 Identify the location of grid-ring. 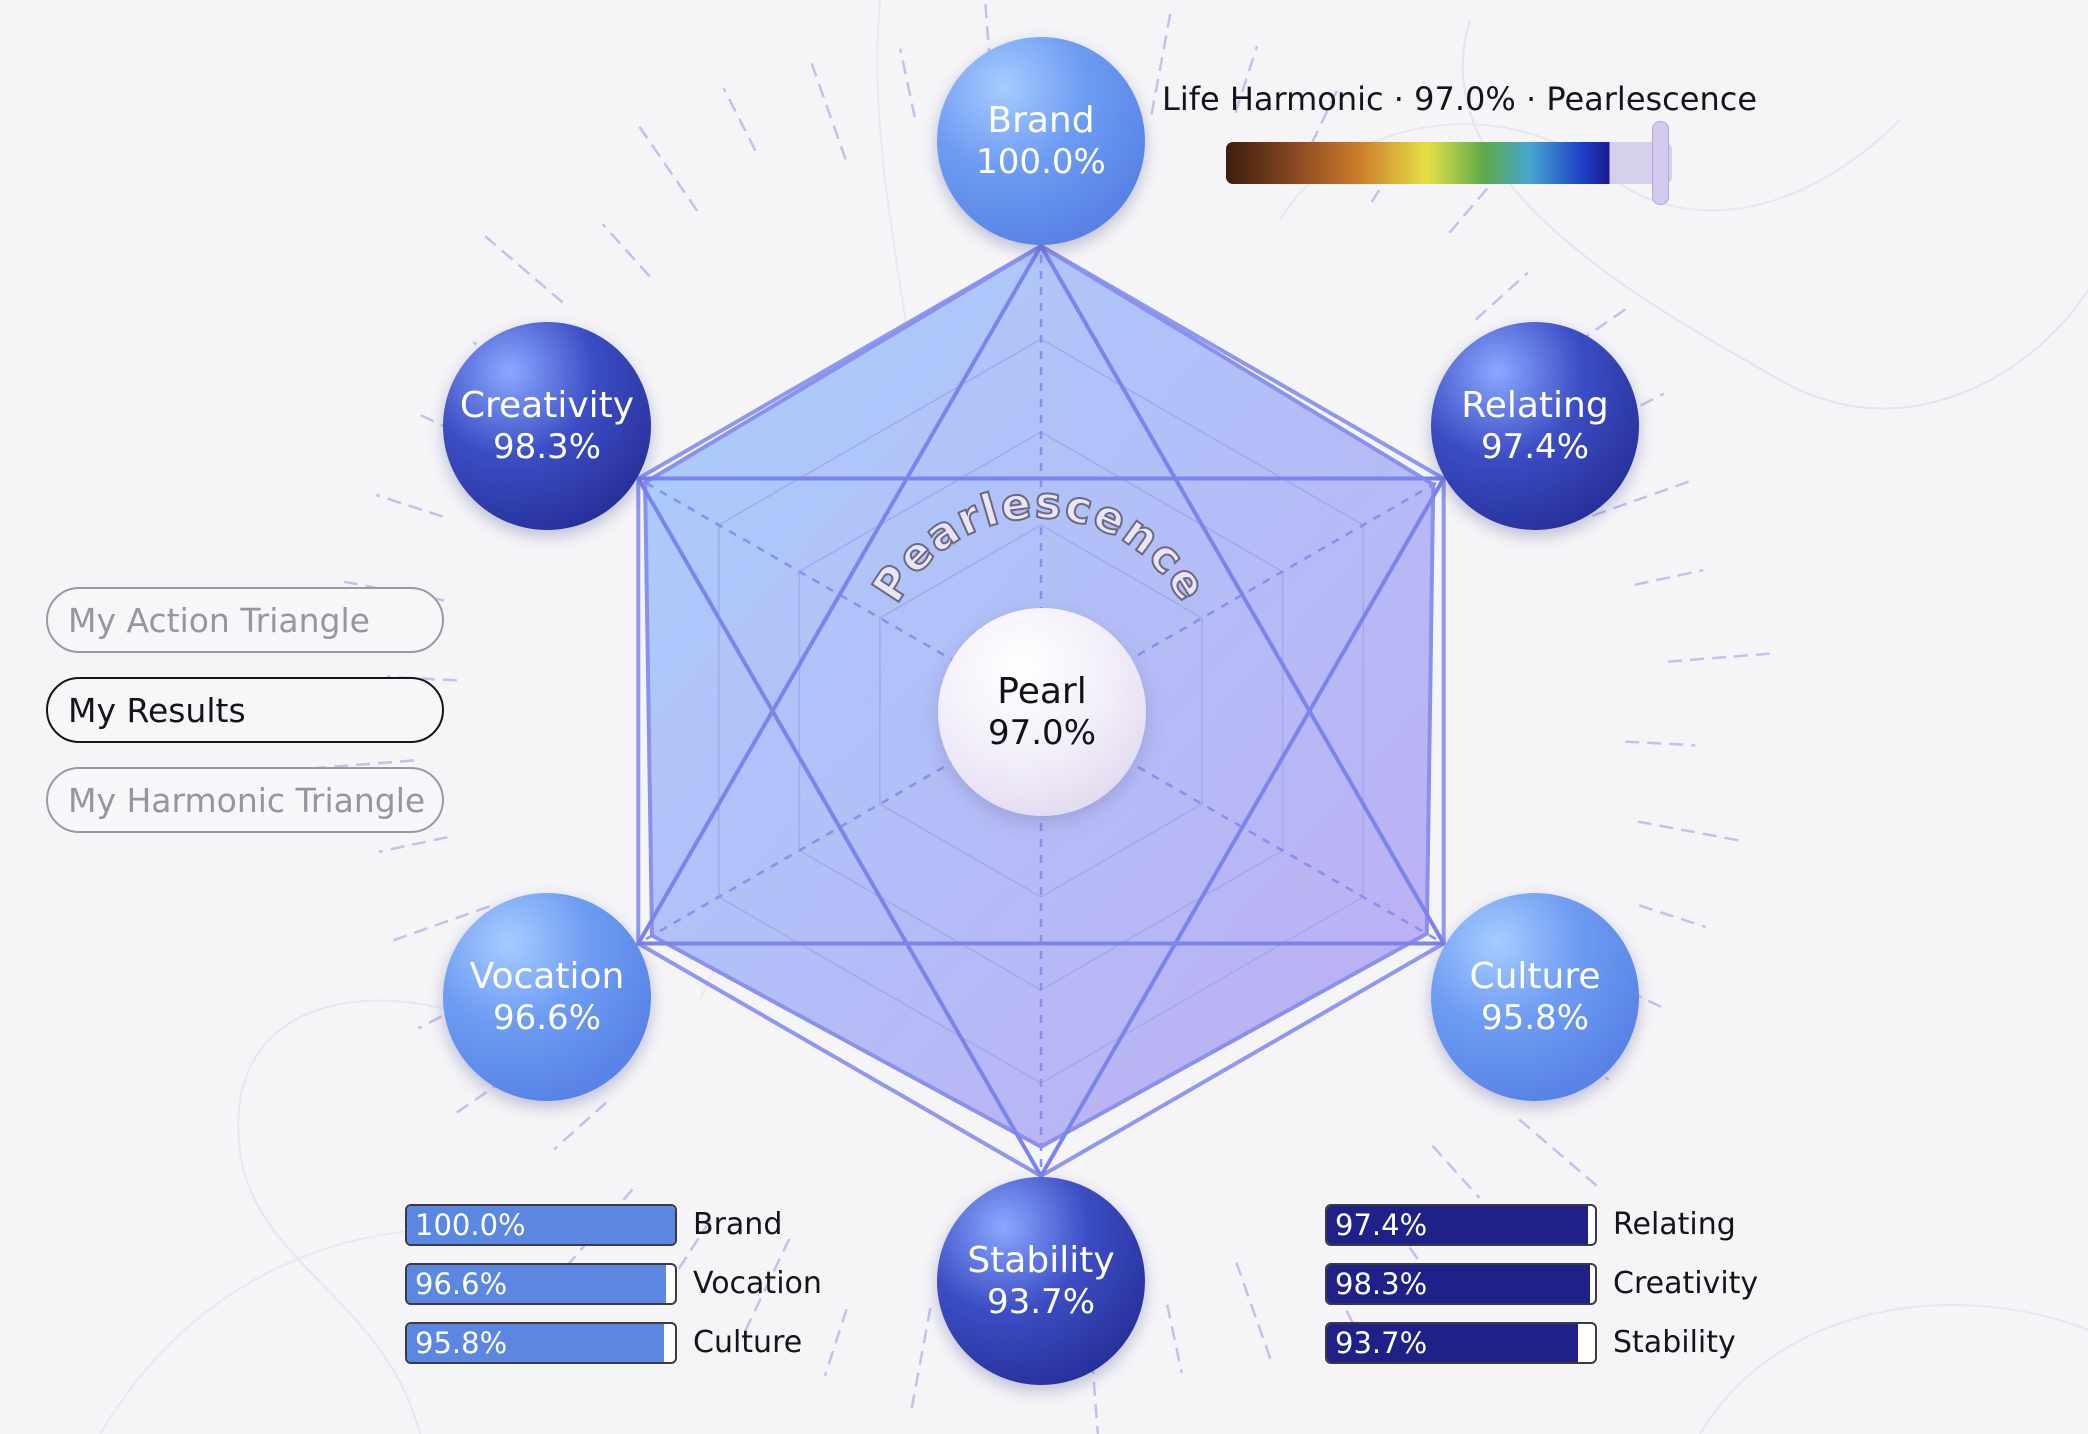
(1041, 711).